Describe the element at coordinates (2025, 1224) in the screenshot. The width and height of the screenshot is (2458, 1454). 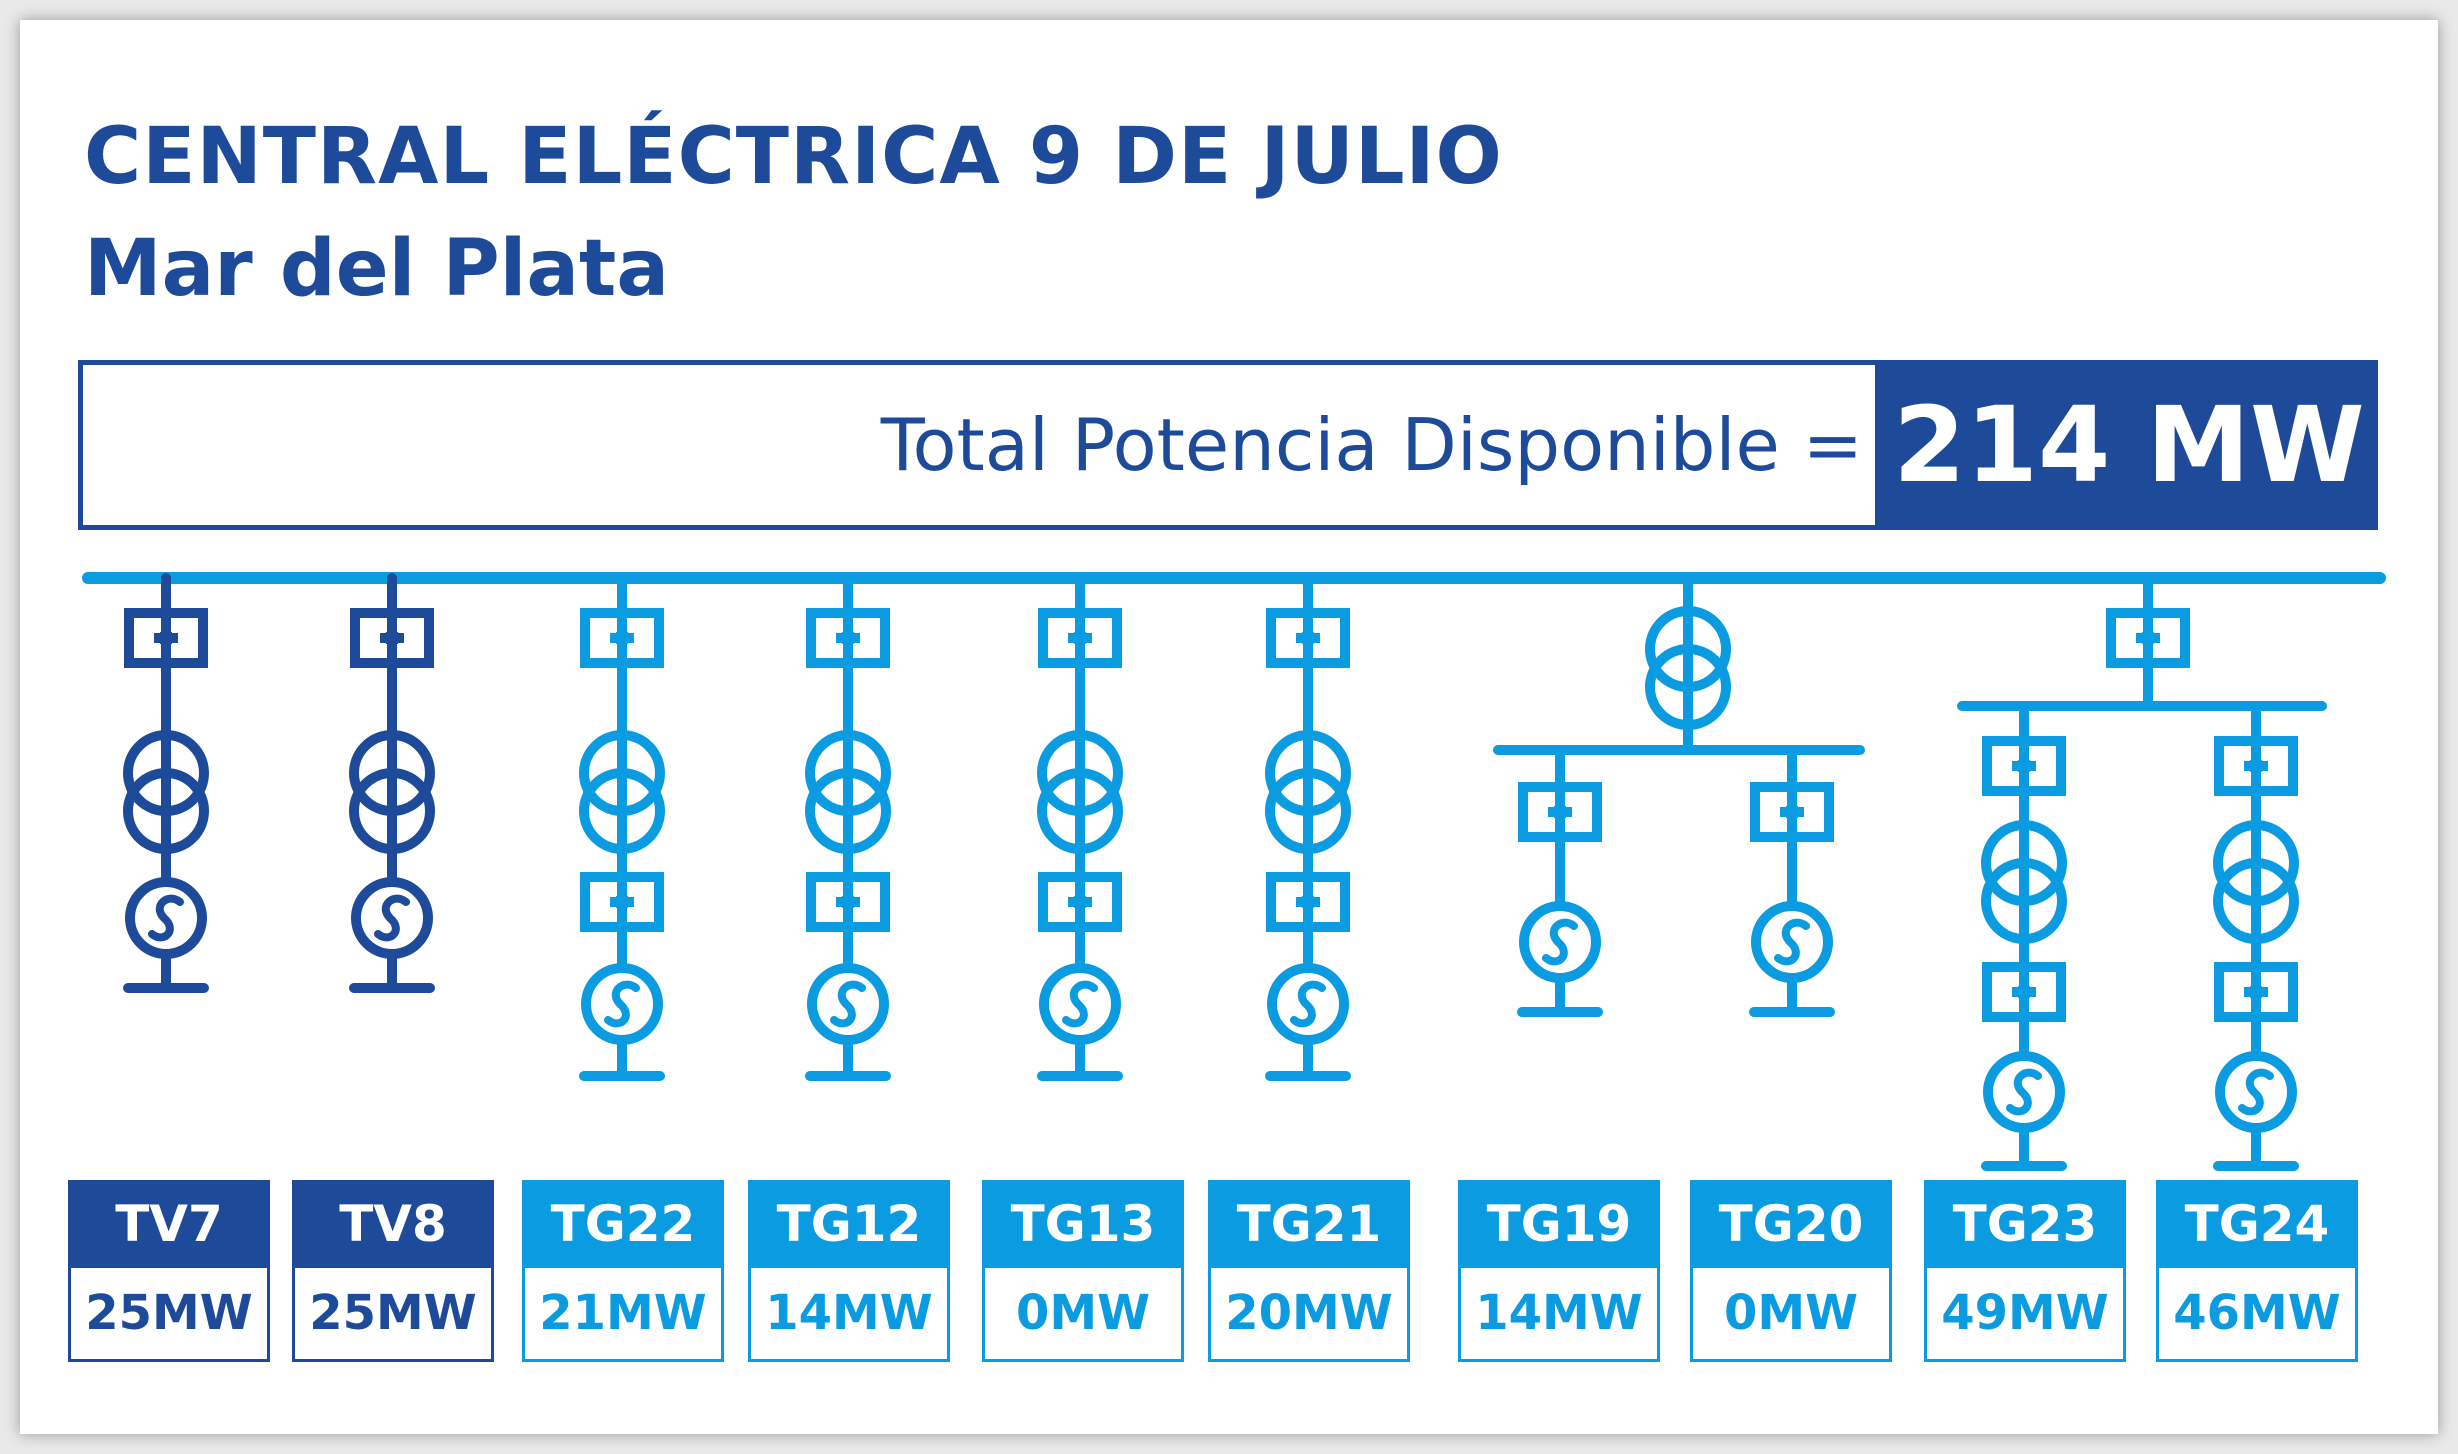
I see `unit-name: TG23` at that location.